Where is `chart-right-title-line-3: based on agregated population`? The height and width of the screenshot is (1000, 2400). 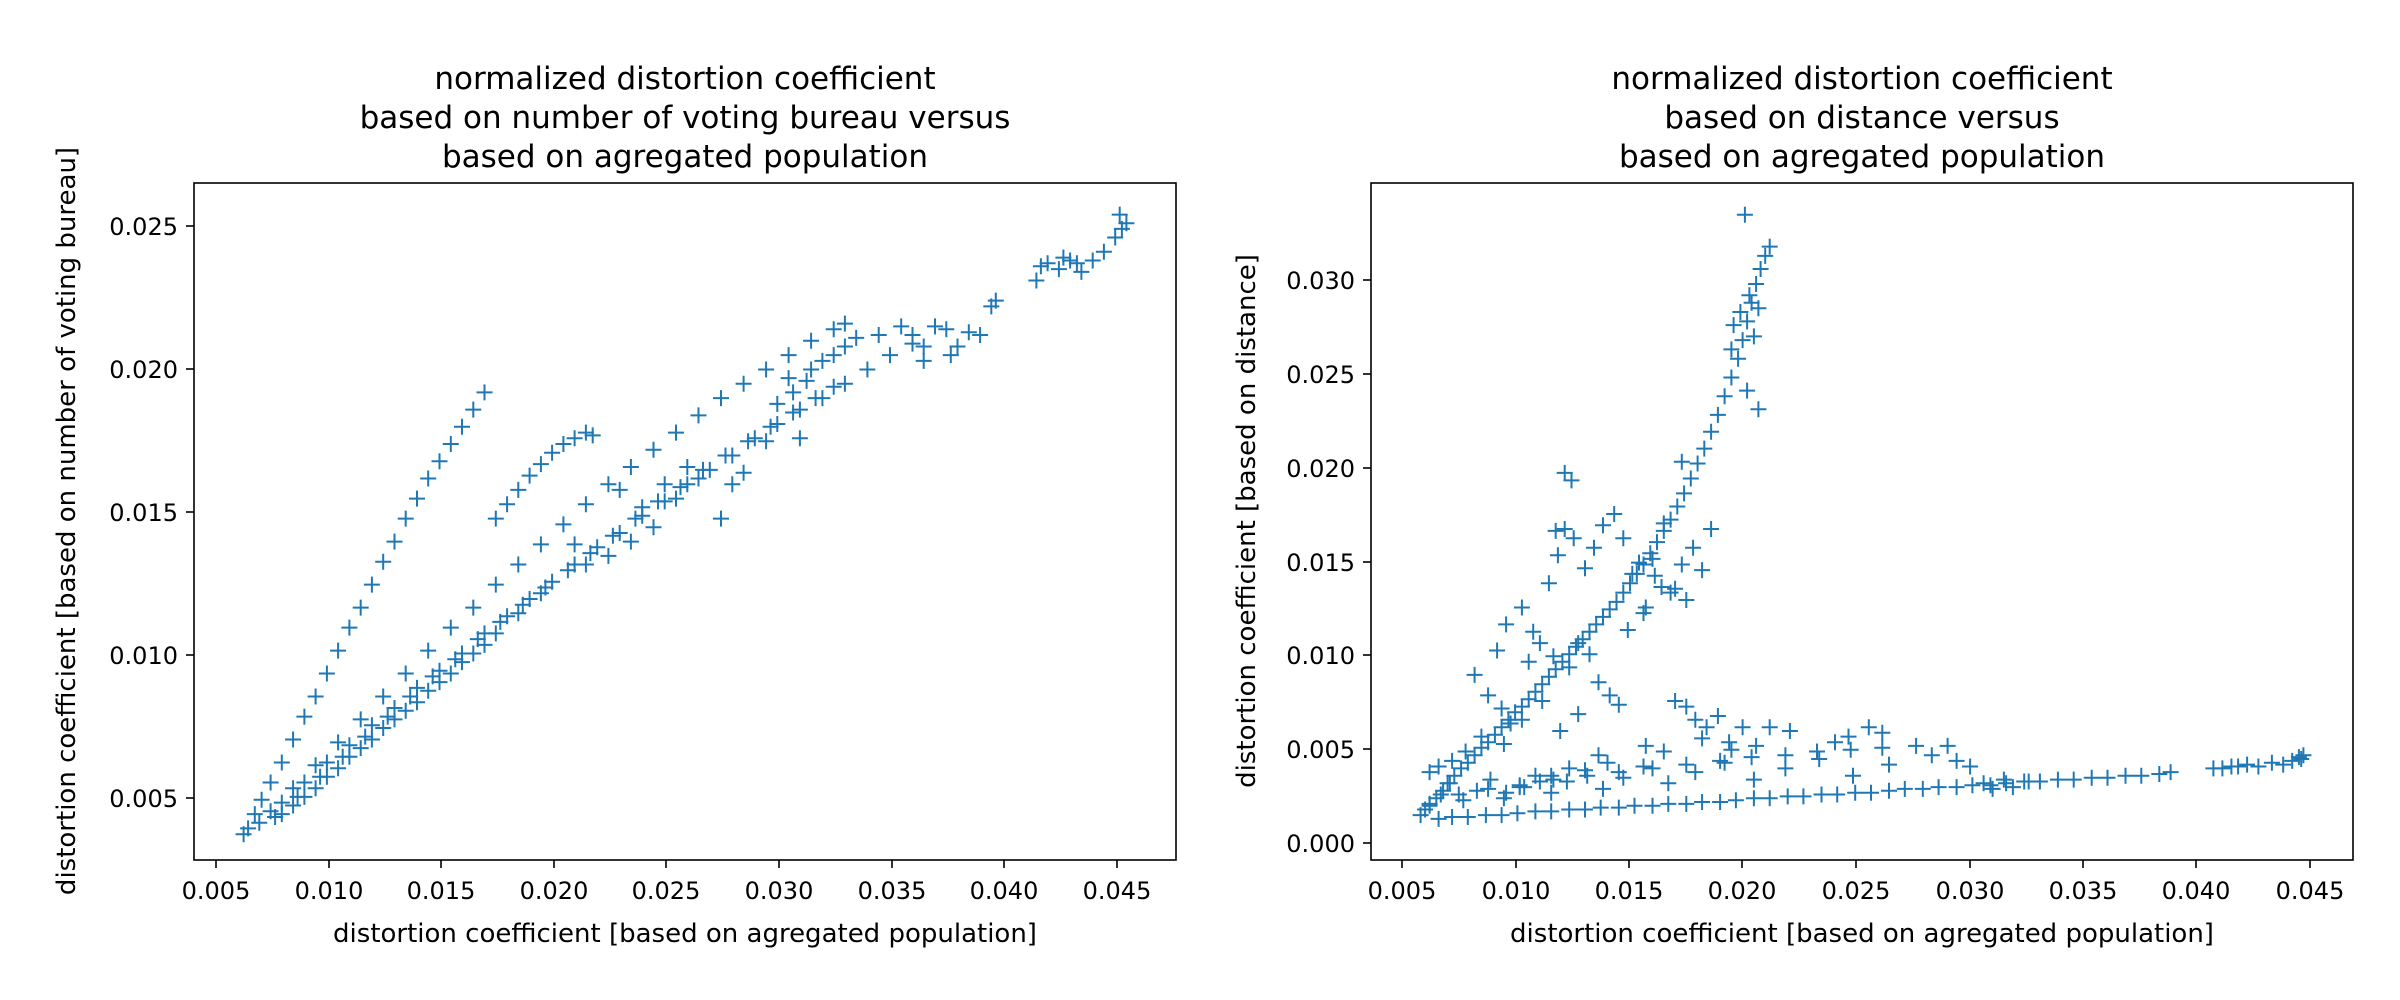
chart-right-title-line-3: based on agregated population is located at coordinates (1862, 157).